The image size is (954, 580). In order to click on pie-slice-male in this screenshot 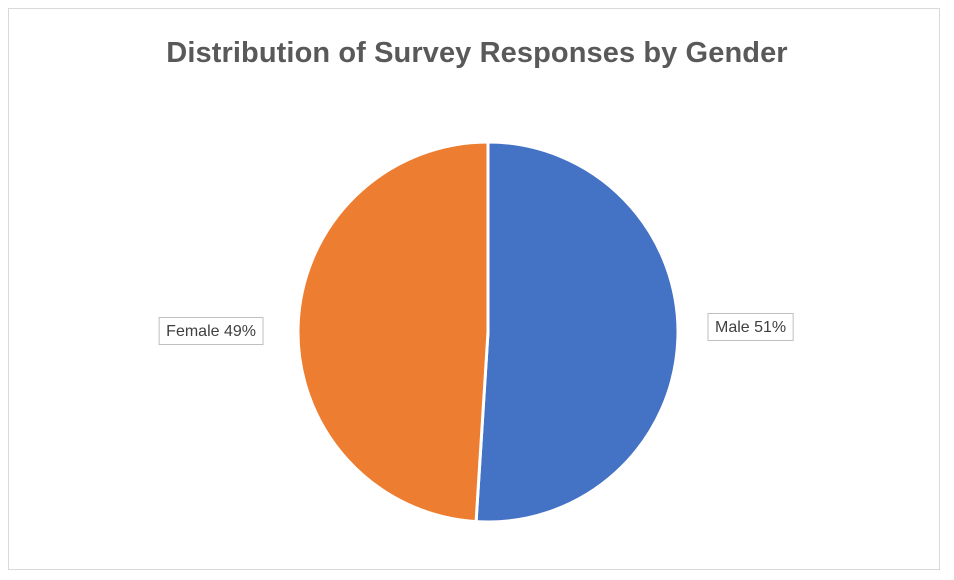, I will do `click(577, 332)`.